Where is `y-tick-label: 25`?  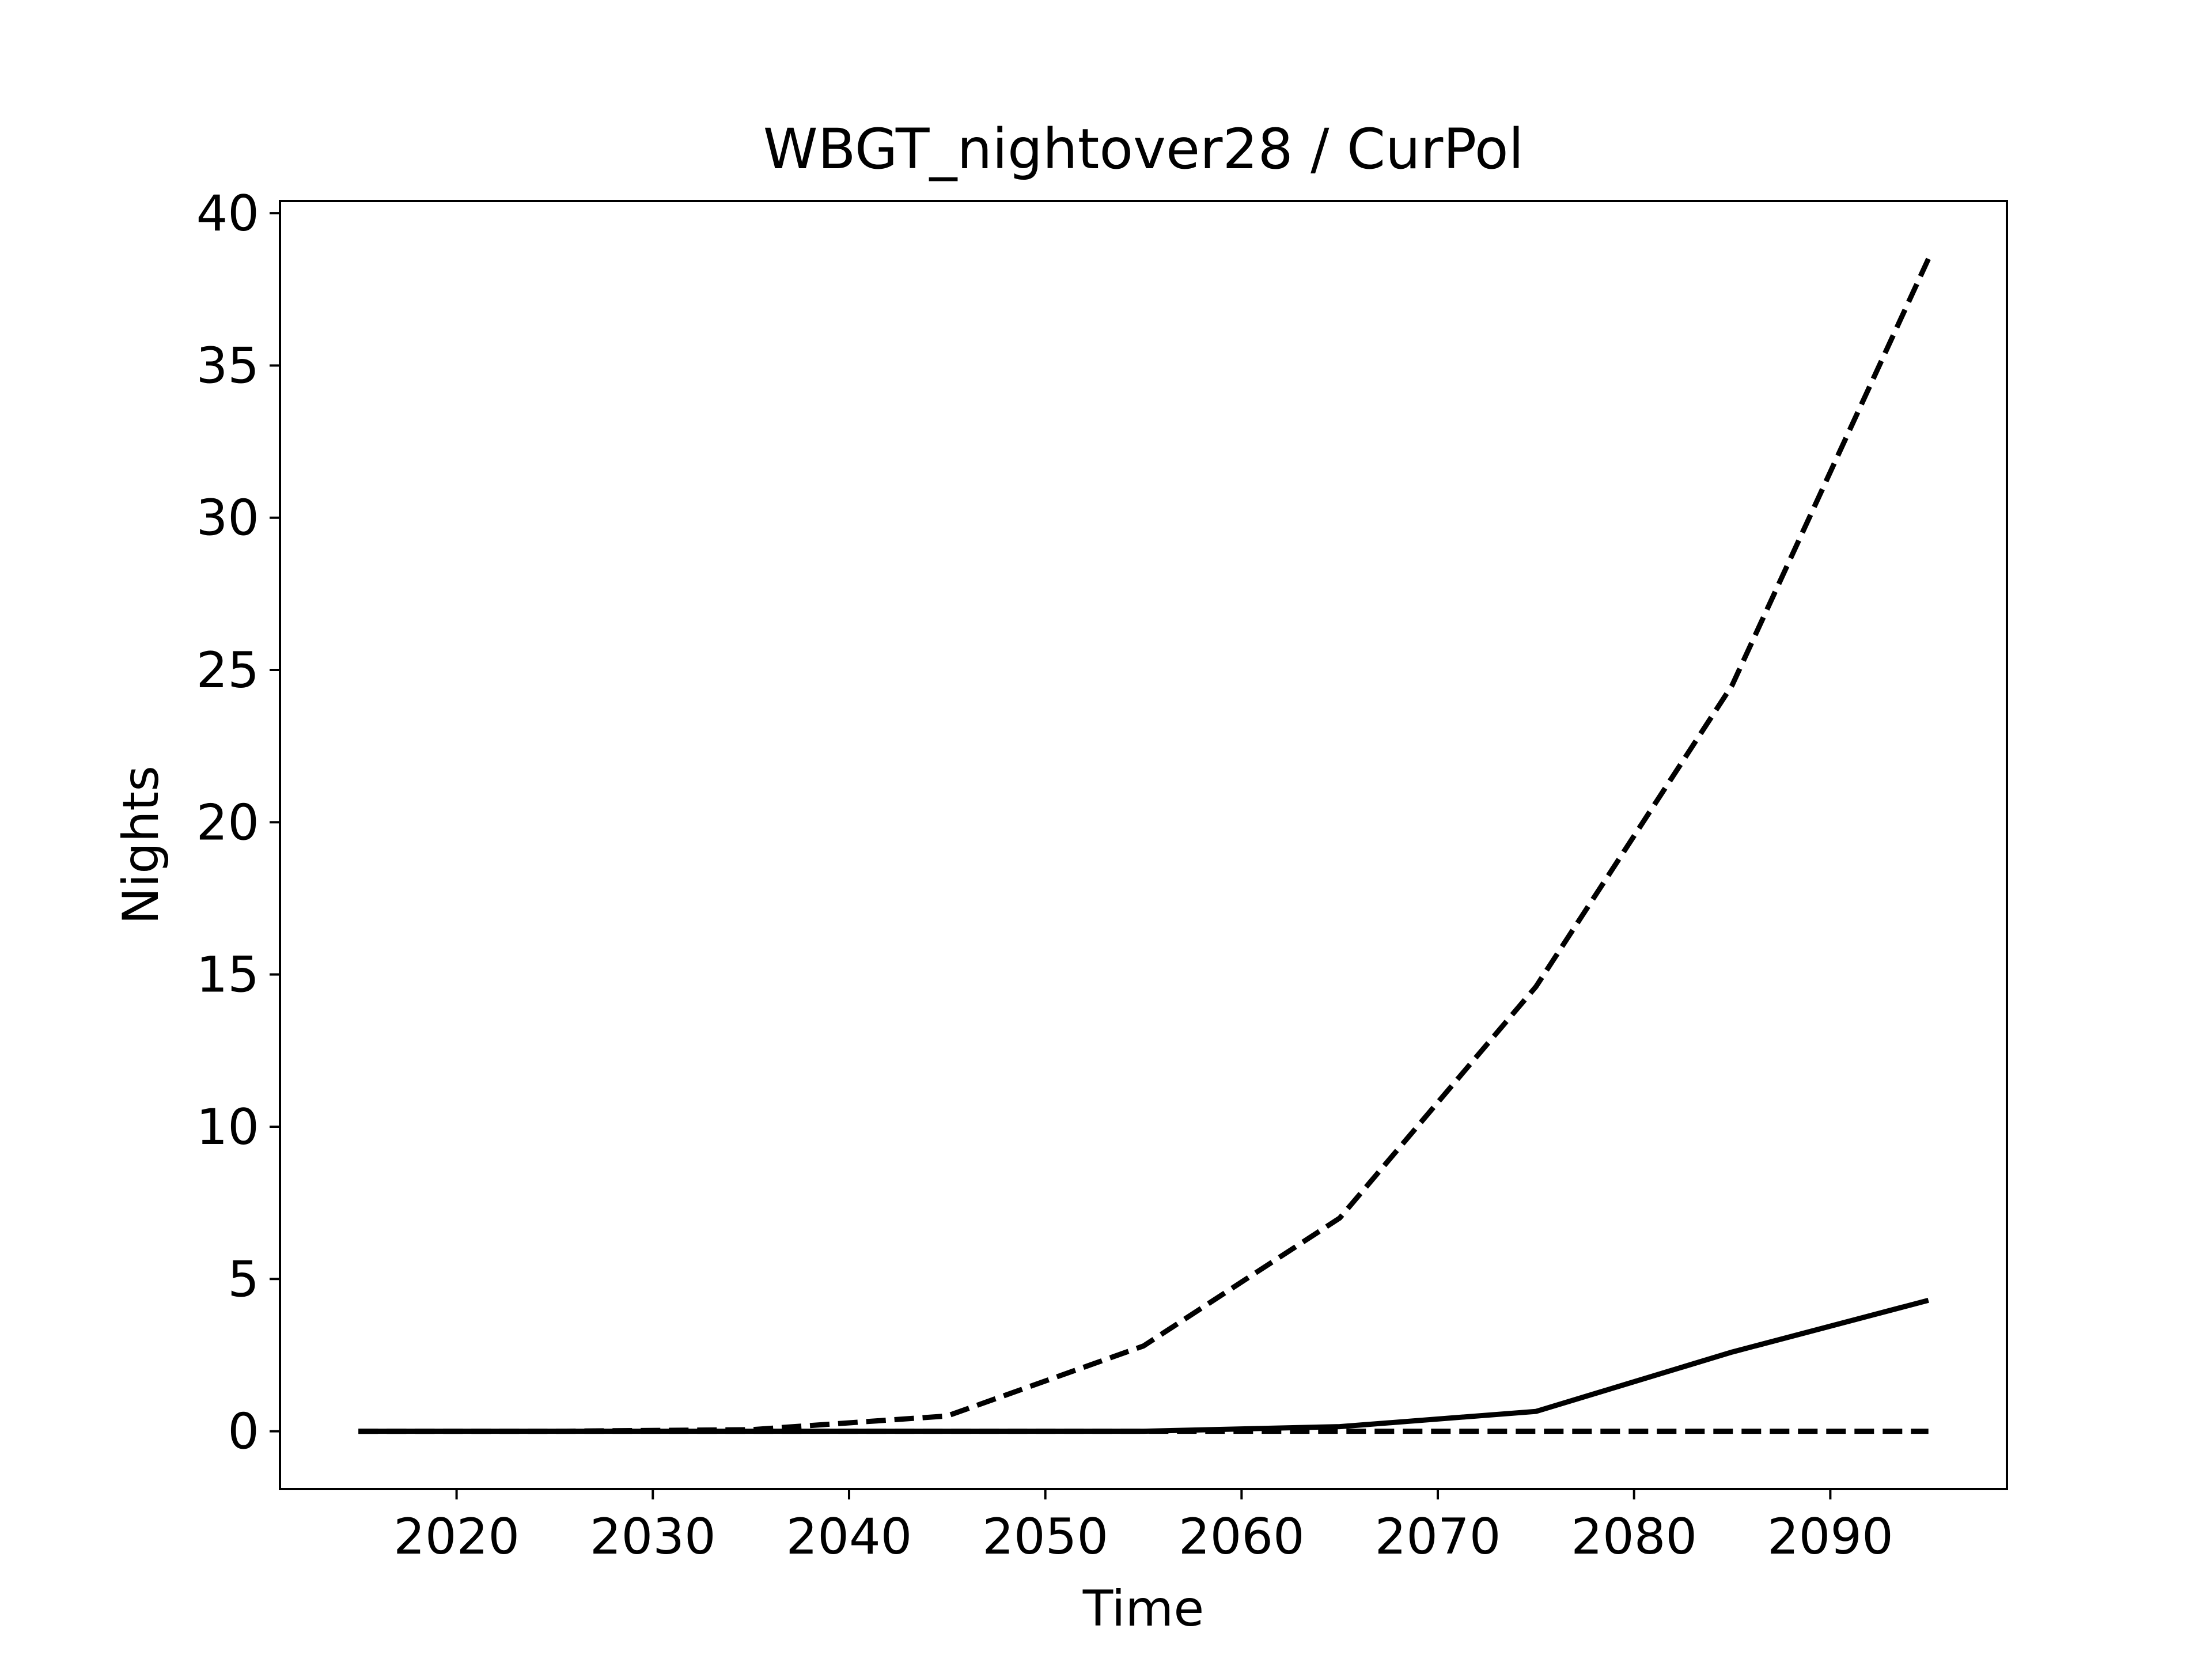 y-tick-label: 25 is located at coordinates (227, 670).